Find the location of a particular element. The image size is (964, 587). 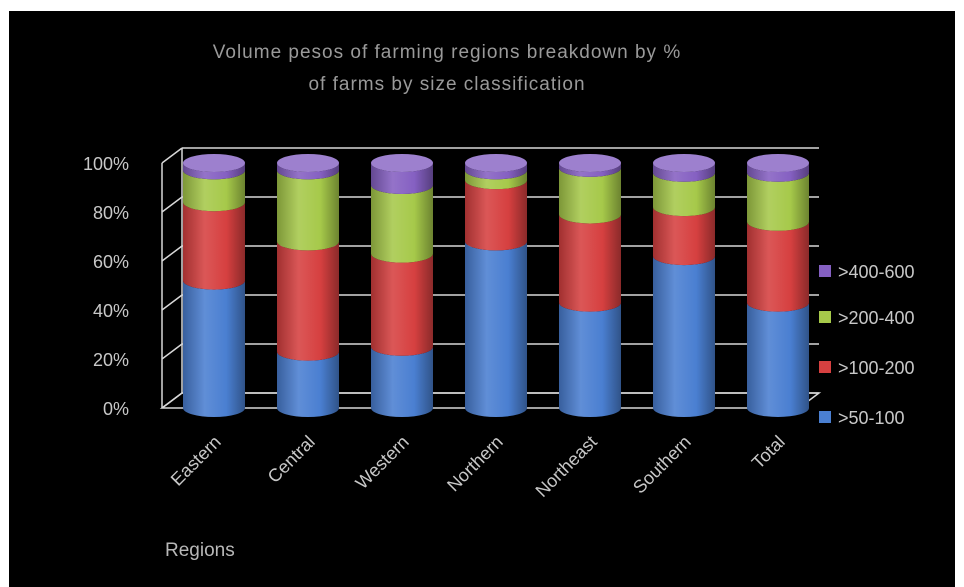

legend-label: >400-600 is located at coordinates (876, 272).